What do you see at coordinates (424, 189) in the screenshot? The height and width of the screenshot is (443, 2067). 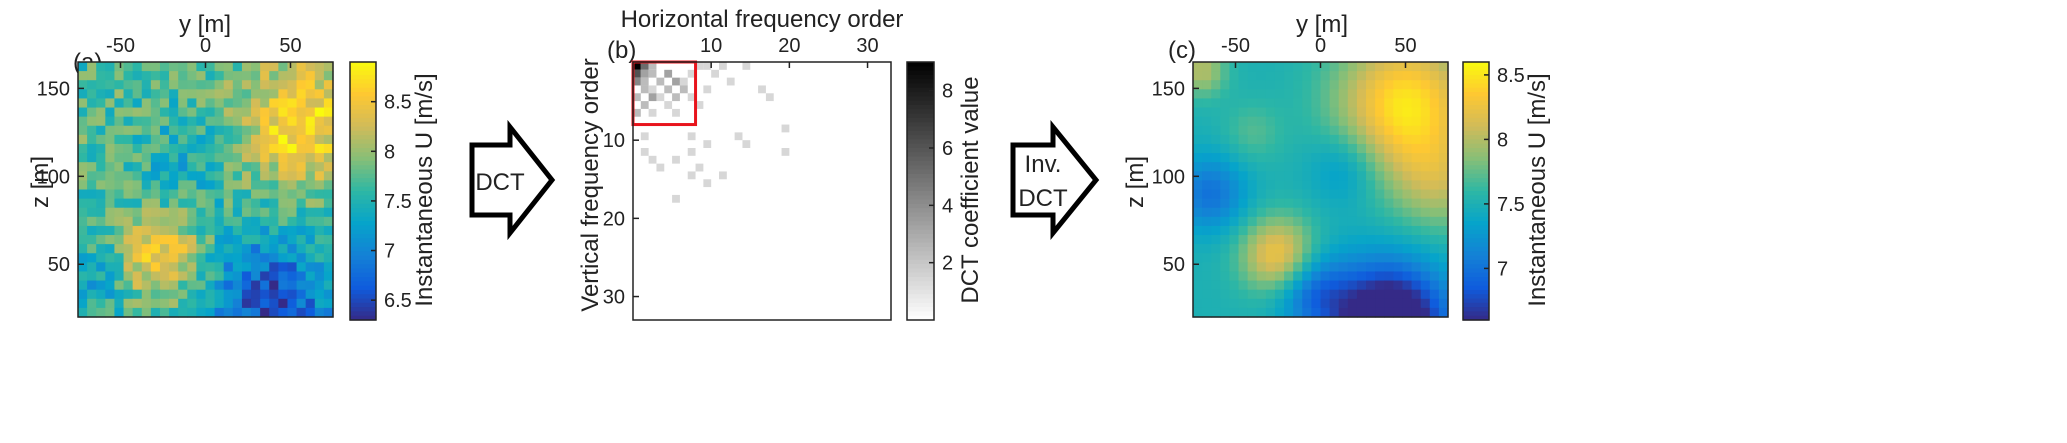 I see `panel-a-colorbar-label: Instantaneous U [m/s]` at bounding box center [424, 189].